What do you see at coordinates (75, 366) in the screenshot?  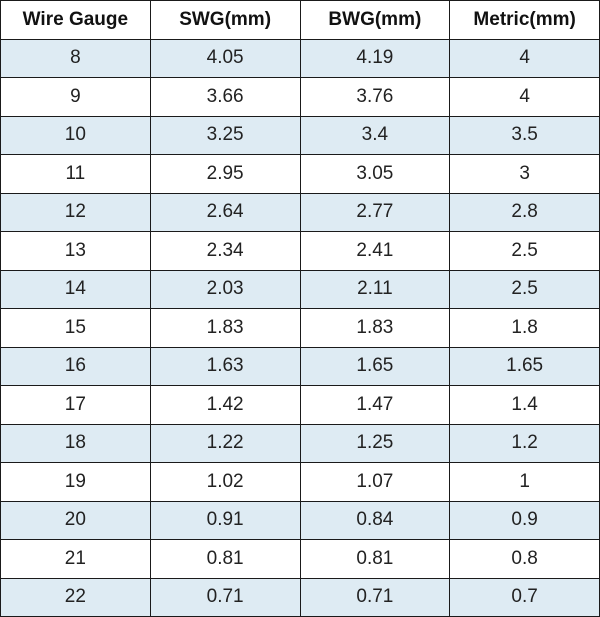 I see `table-cell: 16` at bounding box center [75, 366].